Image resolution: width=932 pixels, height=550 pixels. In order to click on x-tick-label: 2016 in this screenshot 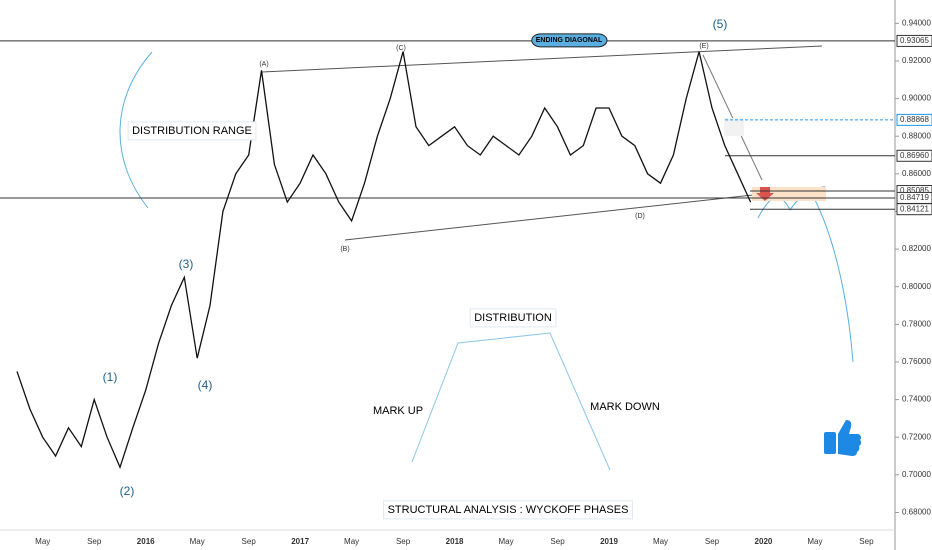, I will do `click(146, 541)`.